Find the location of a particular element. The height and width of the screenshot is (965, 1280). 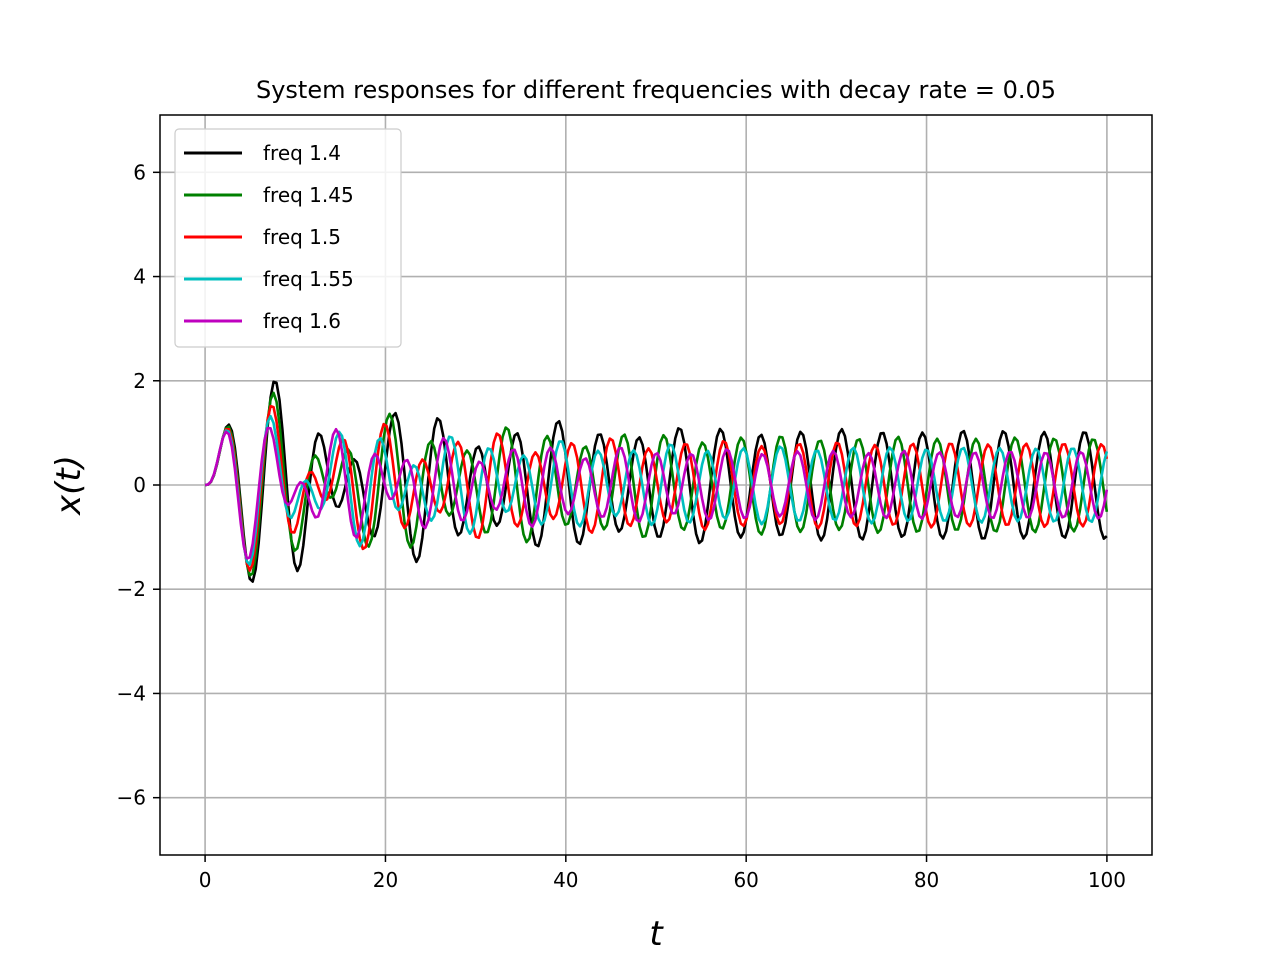

y-tick-label: −6 is located at coordinates (131, 798).